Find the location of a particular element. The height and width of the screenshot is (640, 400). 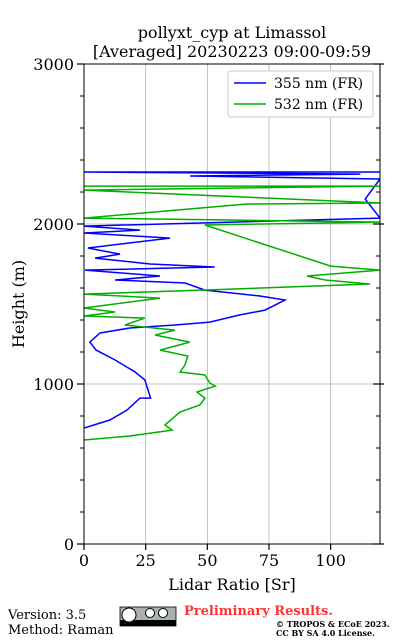

cc-logo is located at coordinates (148, 616).